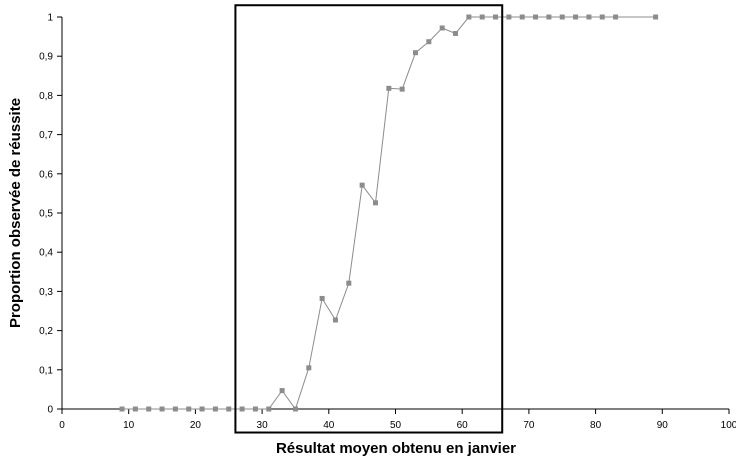 The height and width of the screenshot is (457, 736). I want to click on y-tick-label: 0,5, so click(46, 214).